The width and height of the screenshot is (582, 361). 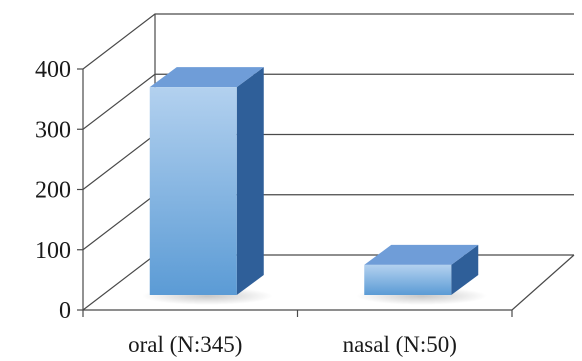 What do you see at coordinates (53, 191) in the screenshot?
I see `y-tick-label: 200` at bounding box center [53, 191].